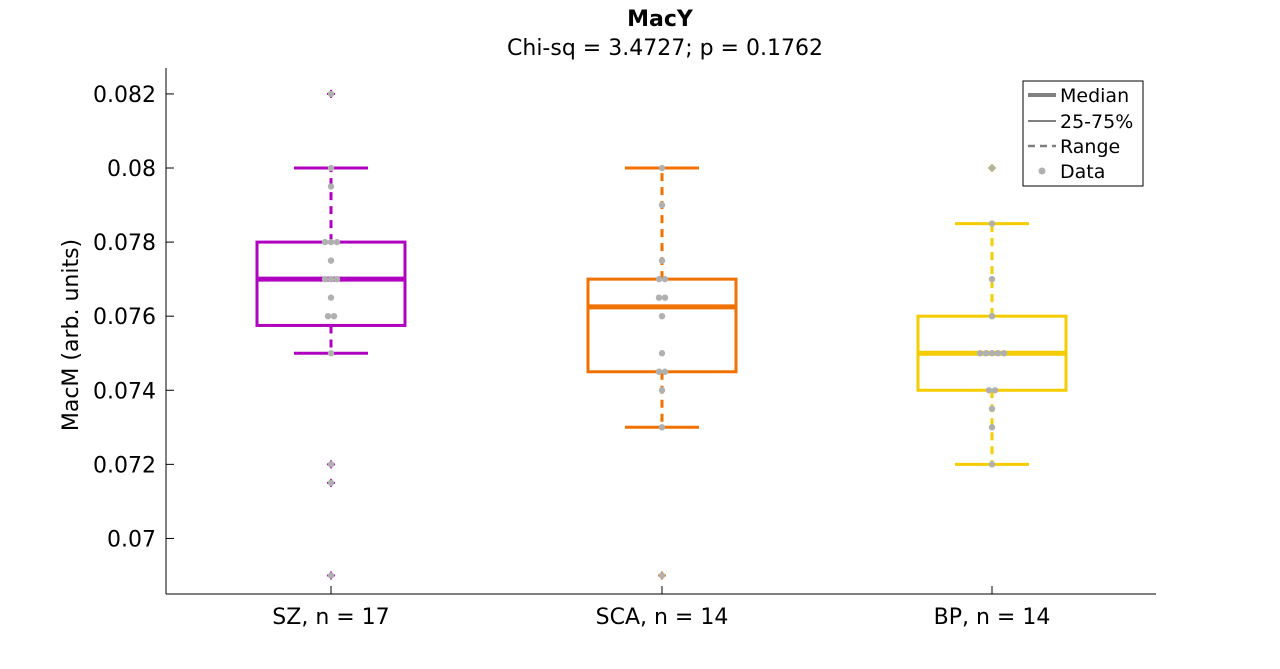 The image size is (1280, 669). What do you see at coordinates (131, 169) in the screenshot?
I see `y-tick-label: 0.08` at bounding box center [131, 169].